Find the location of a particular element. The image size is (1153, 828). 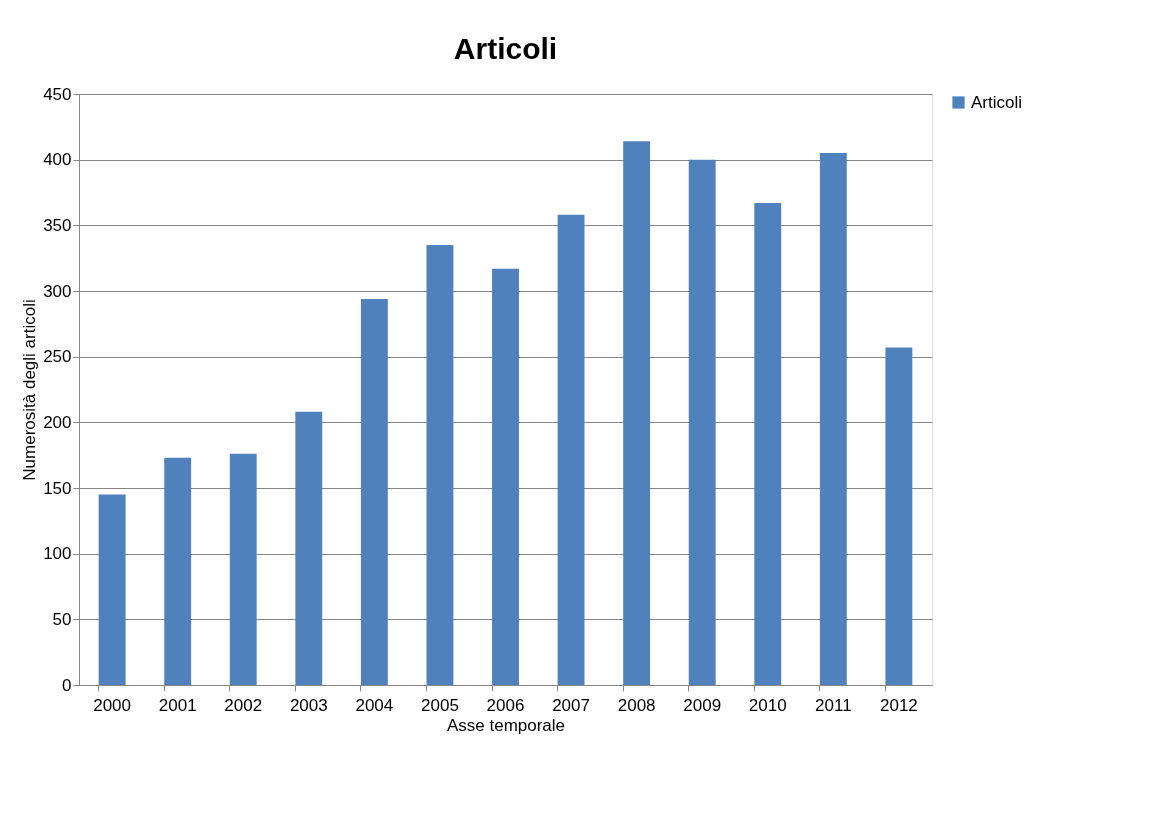

x-tick-label: 2006 is located at coordinates (505, 705).